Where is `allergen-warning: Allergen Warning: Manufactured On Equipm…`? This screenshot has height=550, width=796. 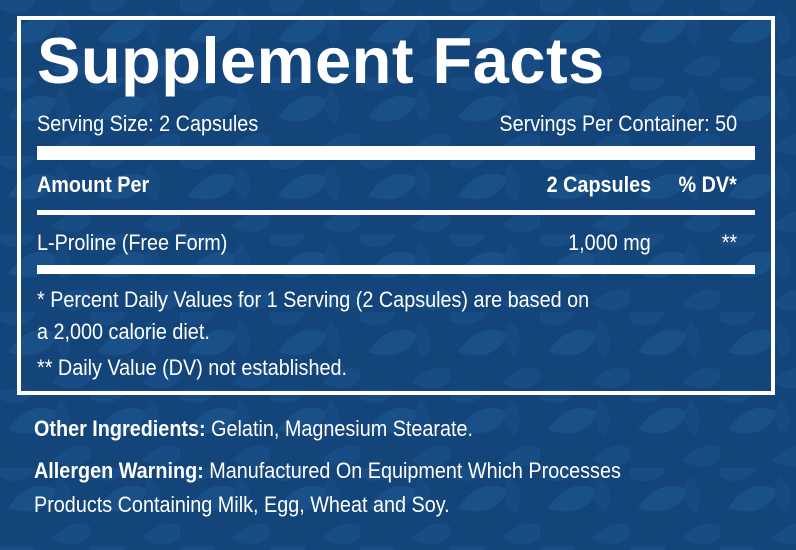 allergen-warning: Allergen Warning: Manufactured On Equipm… is located at coordinates (327, 471).